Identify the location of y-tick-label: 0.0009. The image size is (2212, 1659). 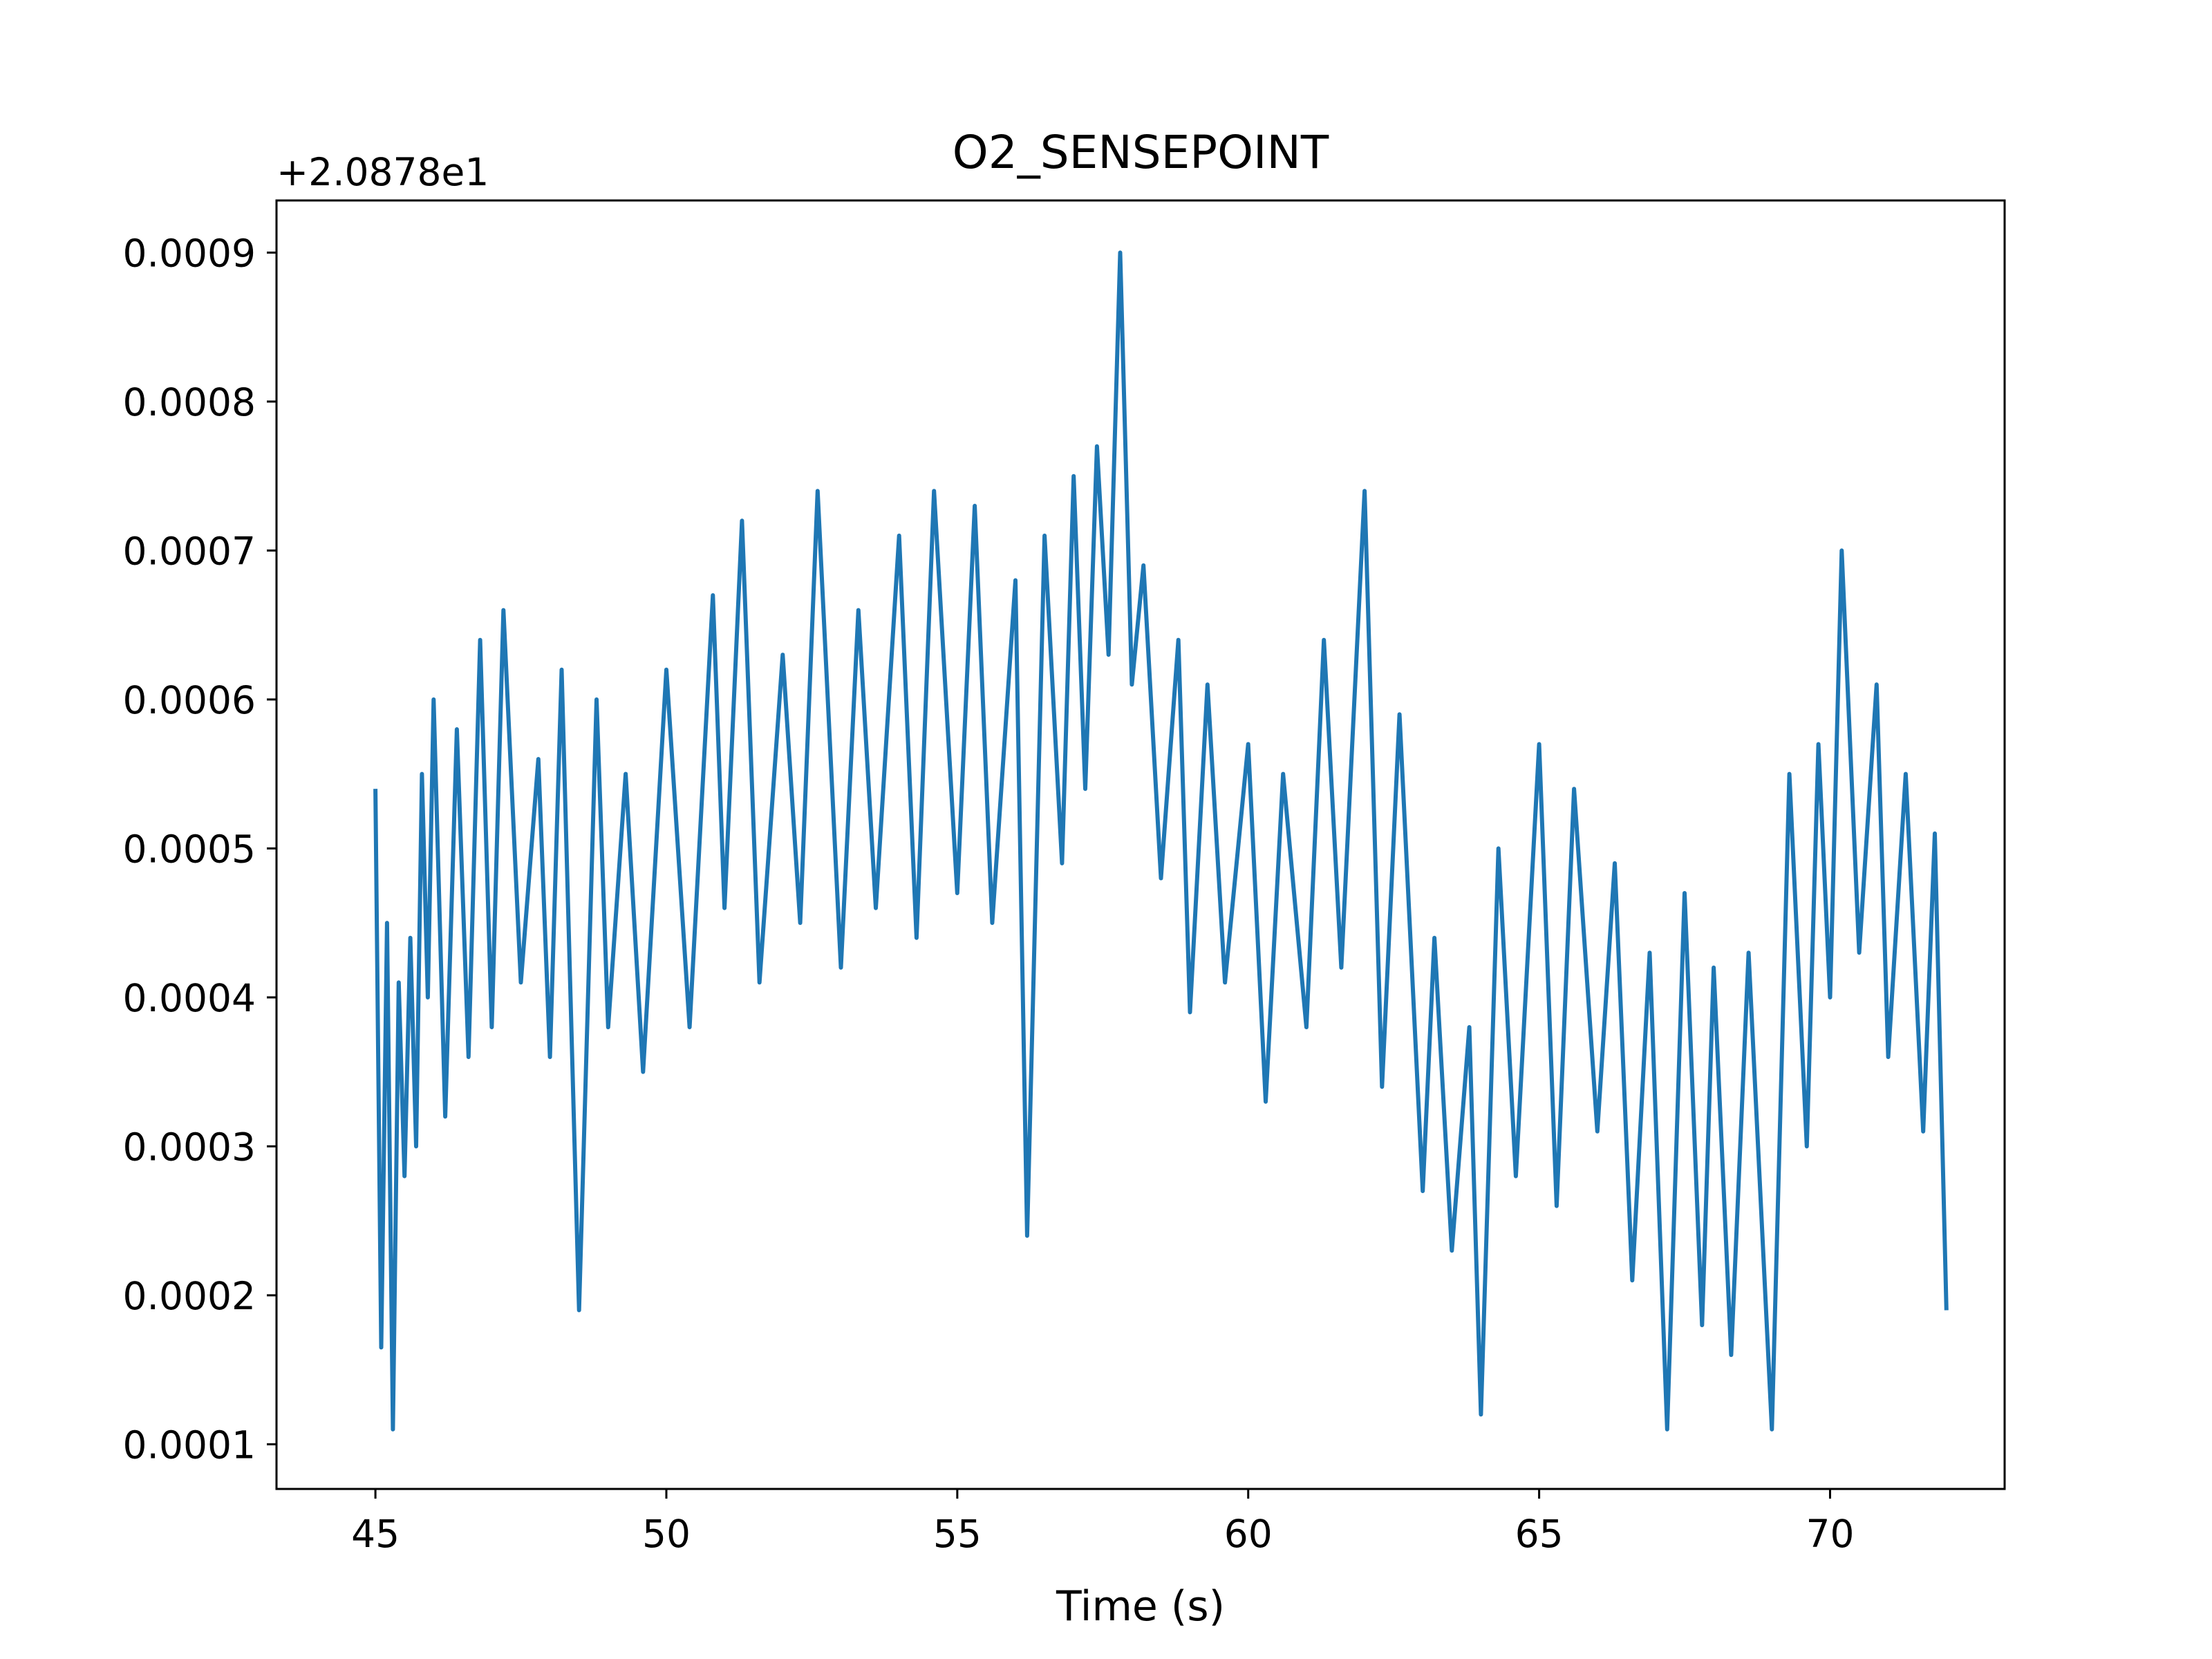
(190, 253).